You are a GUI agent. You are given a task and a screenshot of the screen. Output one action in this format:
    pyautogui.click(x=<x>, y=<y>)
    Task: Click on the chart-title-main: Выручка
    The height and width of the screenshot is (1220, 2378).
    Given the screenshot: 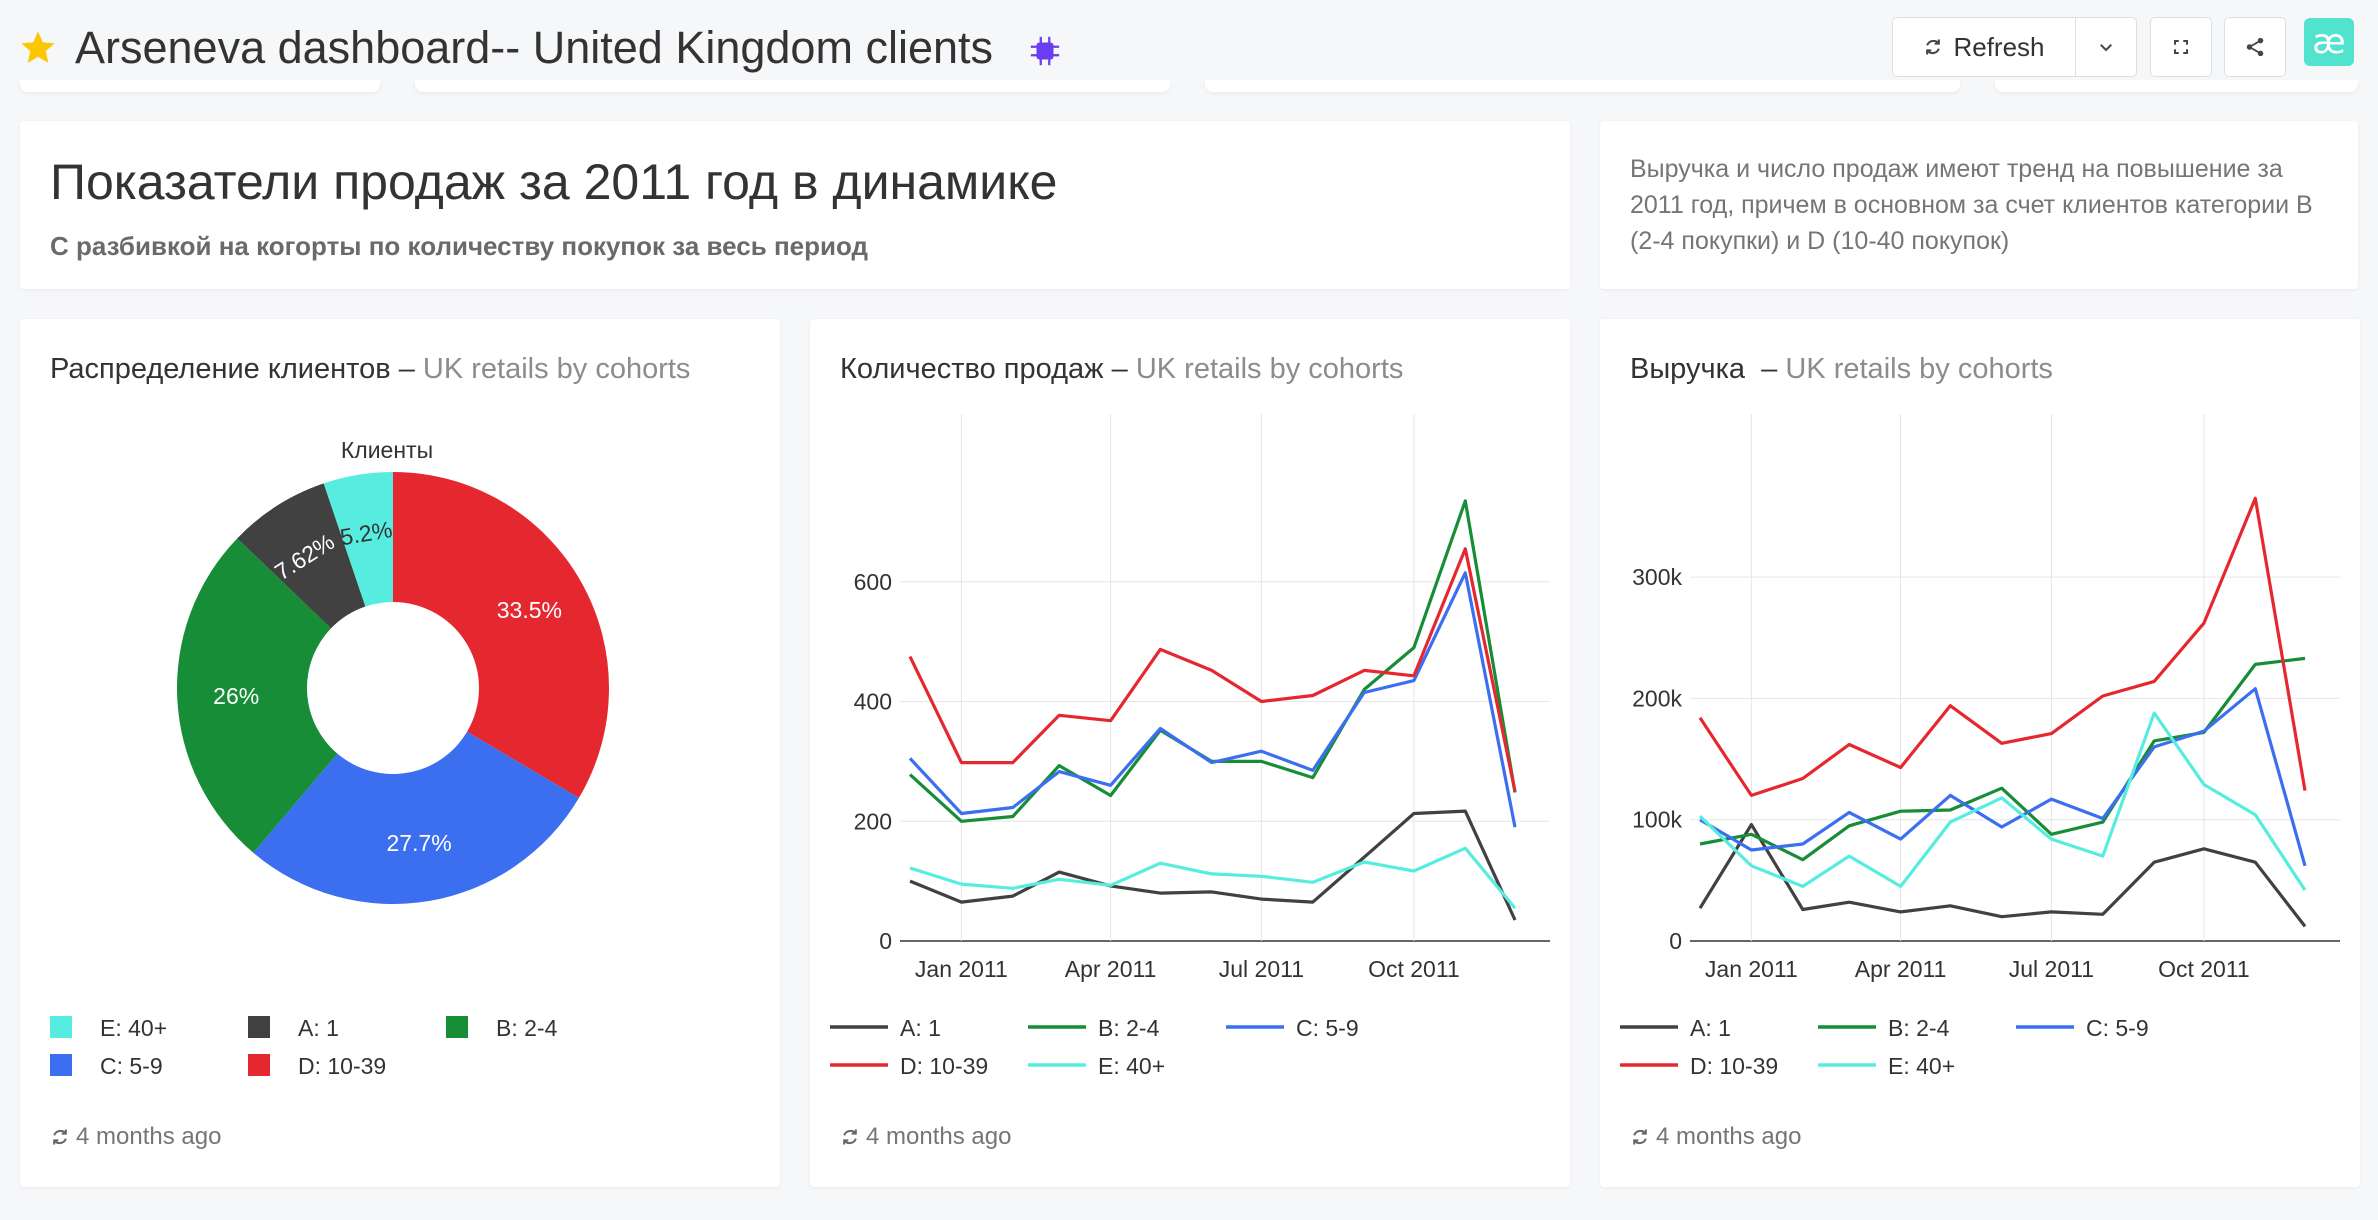 What is the action you would take?
    pyautogui.click(x=1688, y=369)
    